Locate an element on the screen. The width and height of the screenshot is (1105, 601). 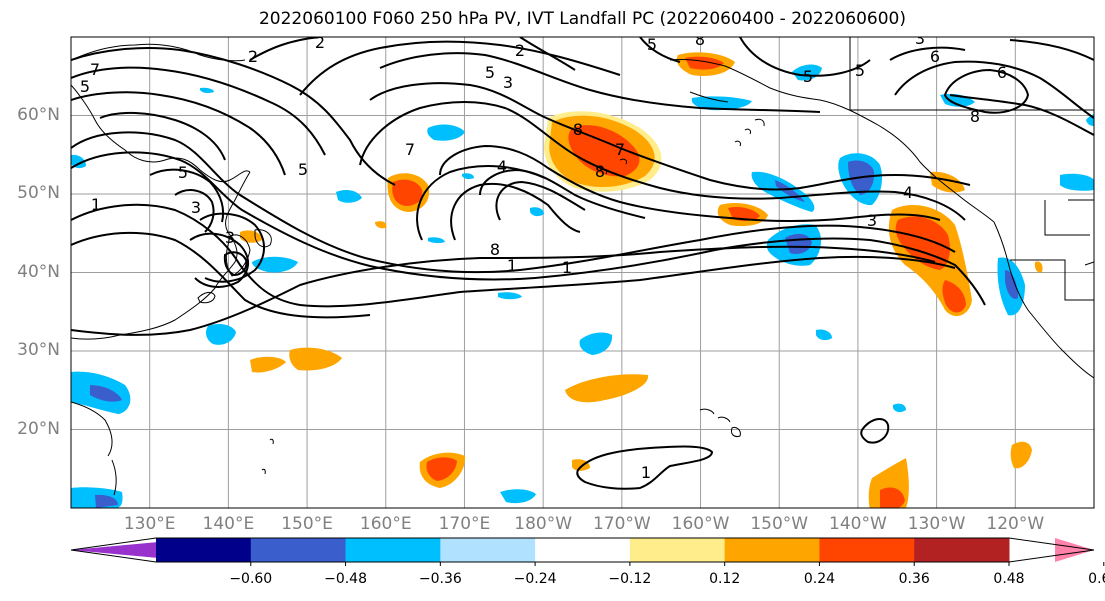
longitude-label: 150°E is located at coordinates (307, 524).